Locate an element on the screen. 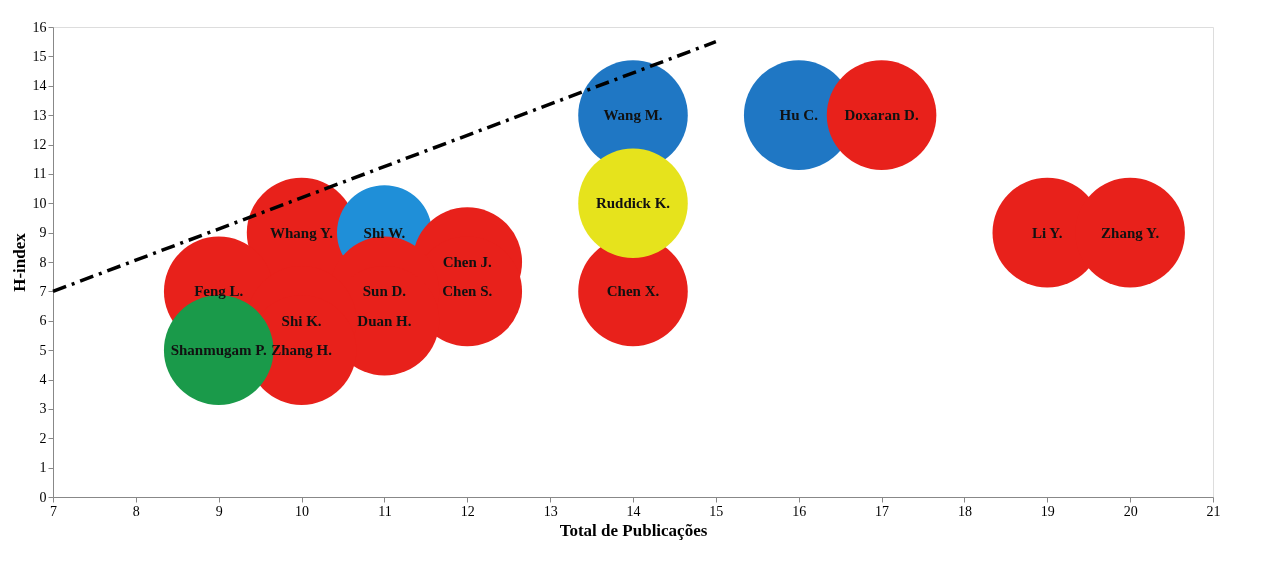 The image size is (1280, 579). annotation: Chen X. is located at coordinates (633, 291).